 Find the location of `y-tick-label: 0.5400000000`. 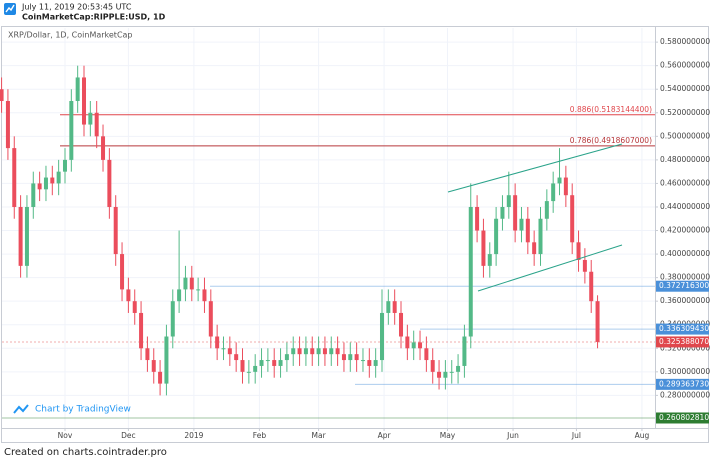

y-tick-label: 0.5400000000 is located at coordinates (685, 88).